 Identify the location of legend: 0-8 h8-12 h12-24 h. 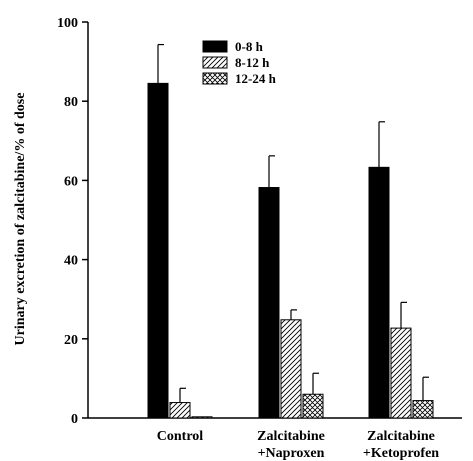
(239, 62).